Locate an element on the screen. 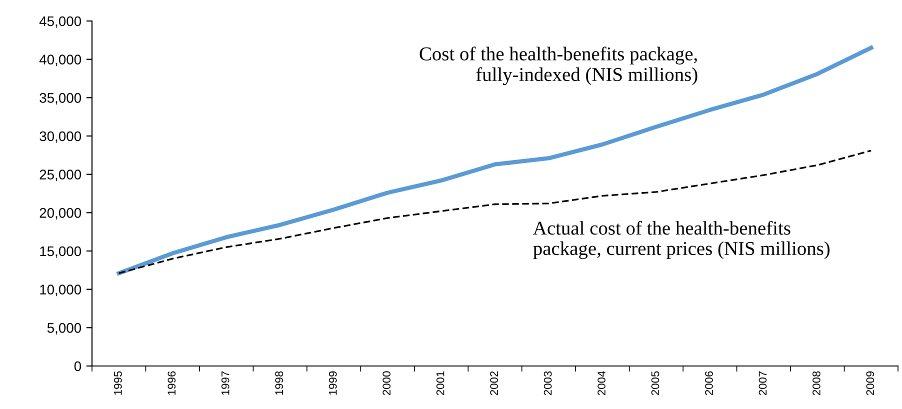 The height and width of the screenshot is (409, 902). x-tick-label: 2008 is located at coordinates (816, 383).